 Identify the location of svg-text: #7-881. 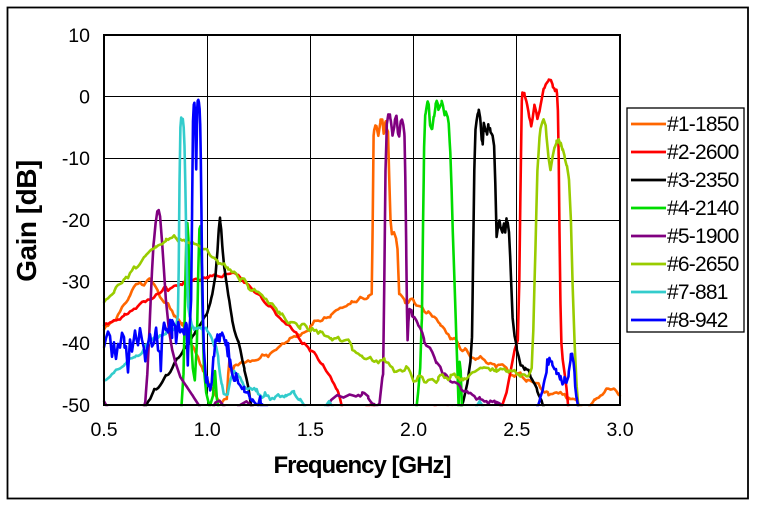
(697, 292).